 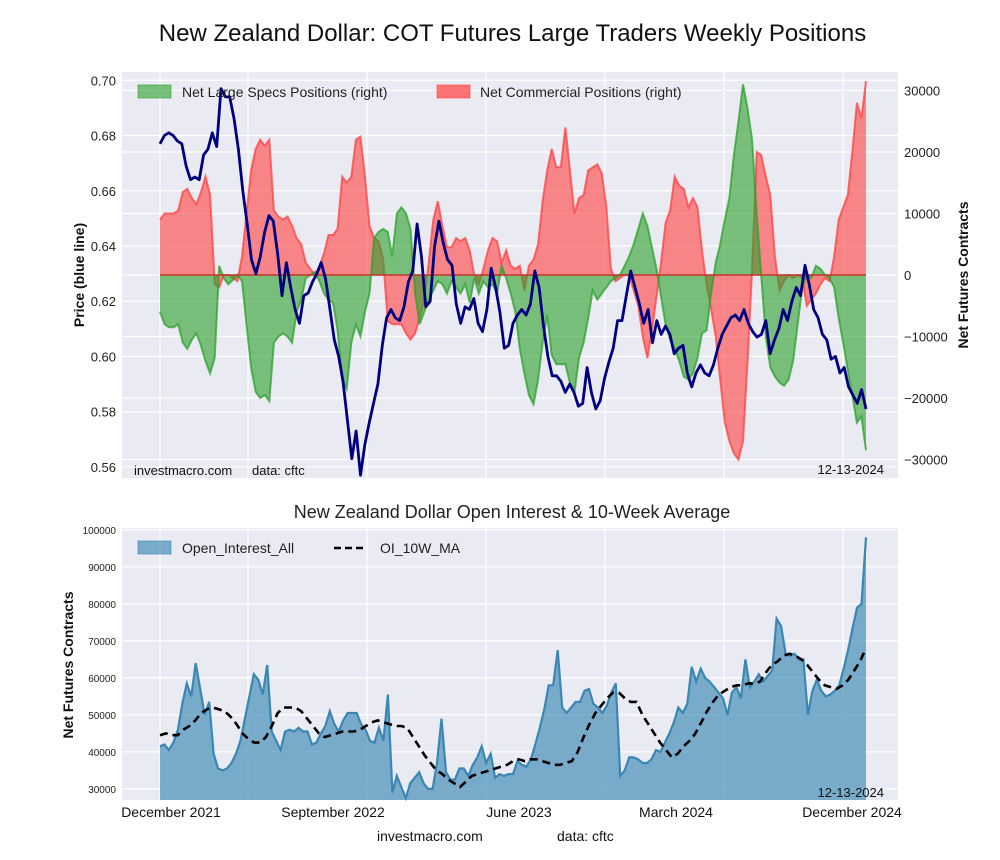 What do you see at coordinates (103, 412) in the screenshot?
I see `left-ytick-label: 0.58` at bounding box center [103, 412].